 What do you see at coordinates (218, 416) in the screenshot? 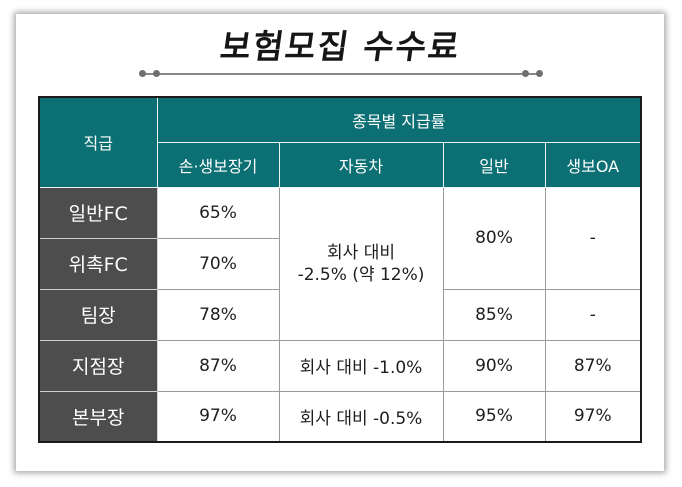
I see `cell-long-term: 97%` at bounding box center [218, 416].